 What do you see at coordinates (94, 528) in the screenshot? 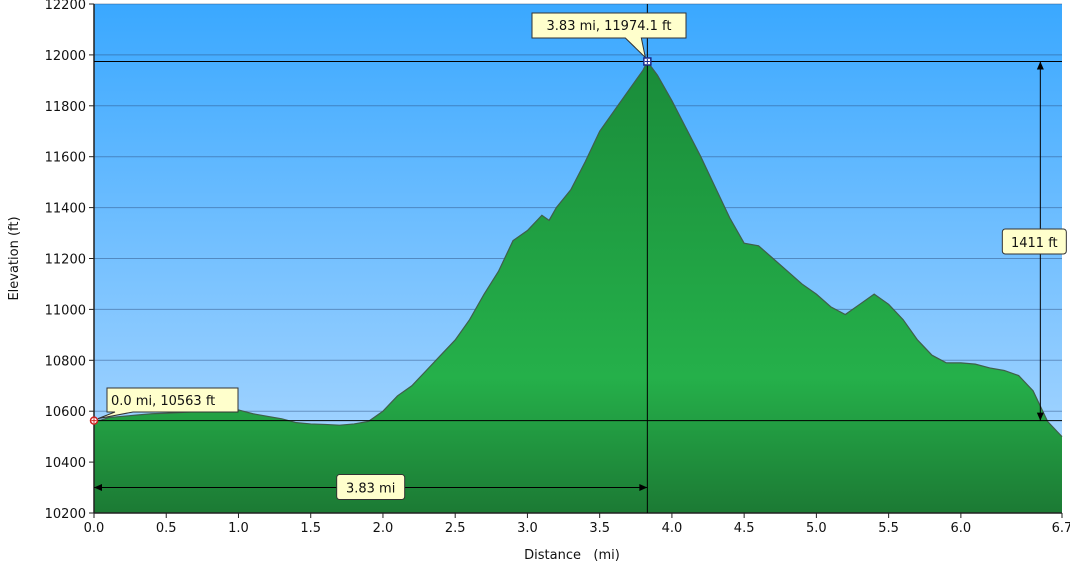
I see `x-tick-label: 0.0` at bounding box center [94, 528].